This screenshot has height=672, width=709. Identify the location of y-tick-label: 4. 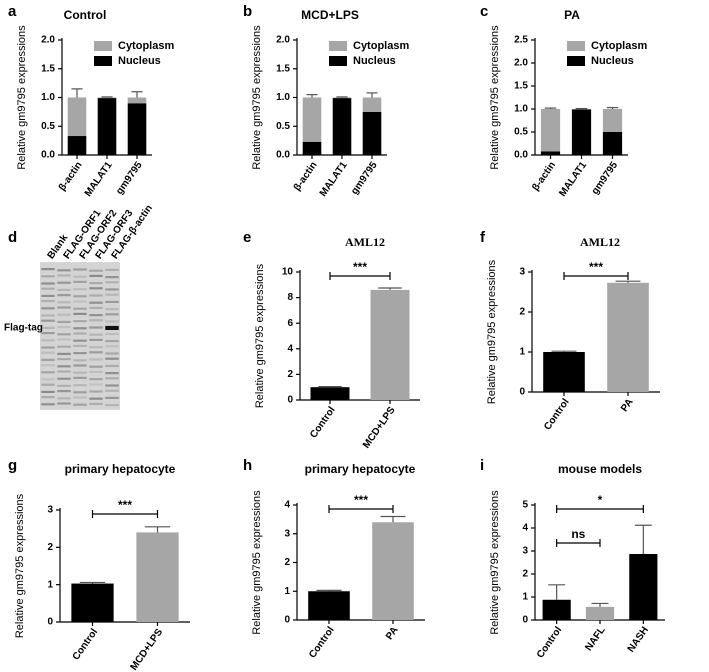
(525, 528).